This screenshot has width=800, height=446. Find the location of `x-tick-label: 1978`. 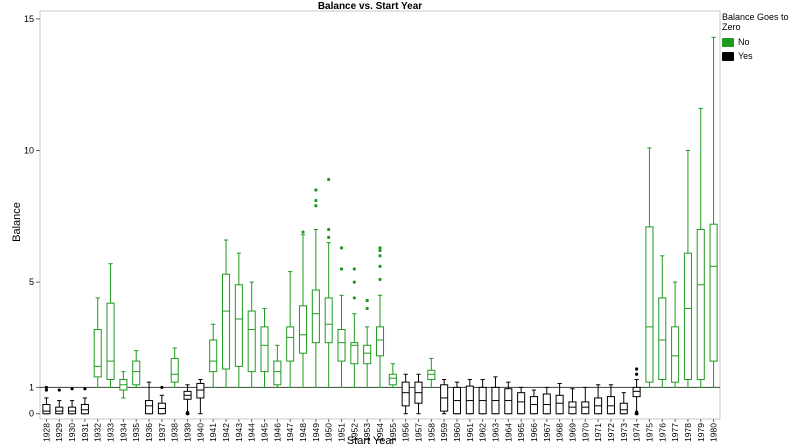

x-tick-label: 1978 is located at coordinates (688, 432).